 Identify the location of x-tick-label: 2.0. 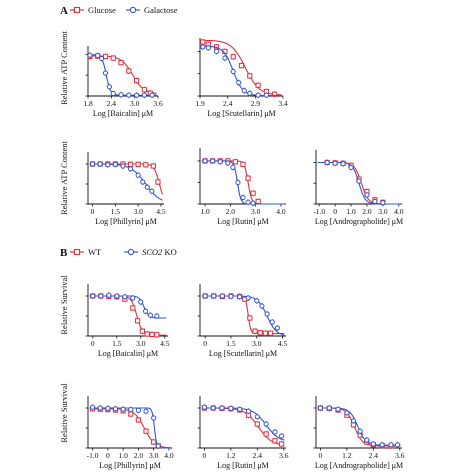
(367, 211).